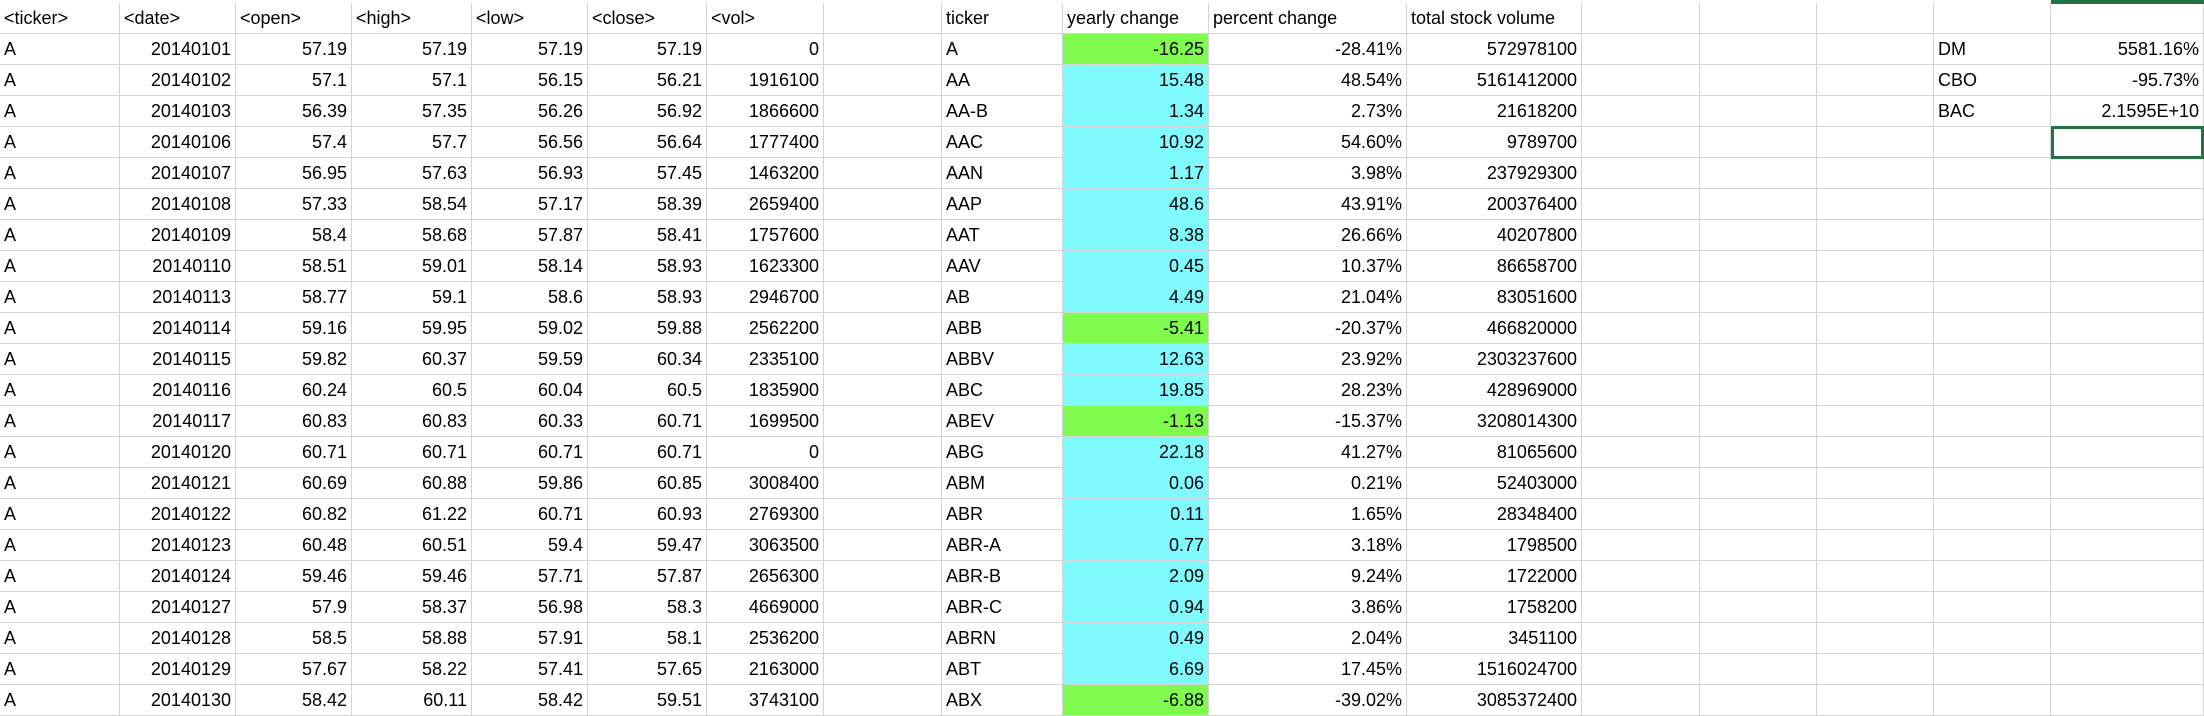 The image size is (2204, 716). What do you see at coordinates (1002, 576) in the screenshot?
I see `cell: ABR-B` at bounding box center [1002, 576].